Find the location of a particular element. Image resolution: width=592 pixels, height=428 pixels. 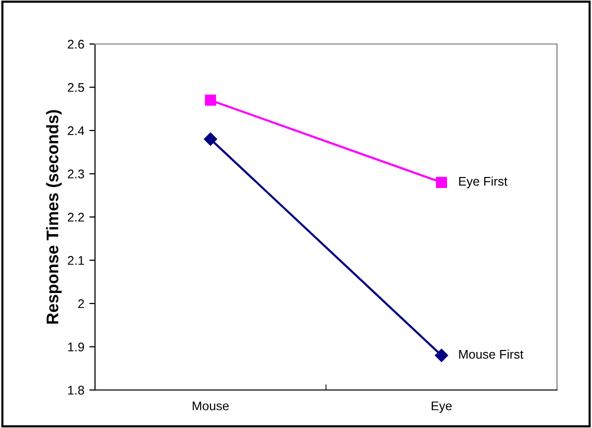

y-tick-label: 2.3 is located at coordinates (76, 174).